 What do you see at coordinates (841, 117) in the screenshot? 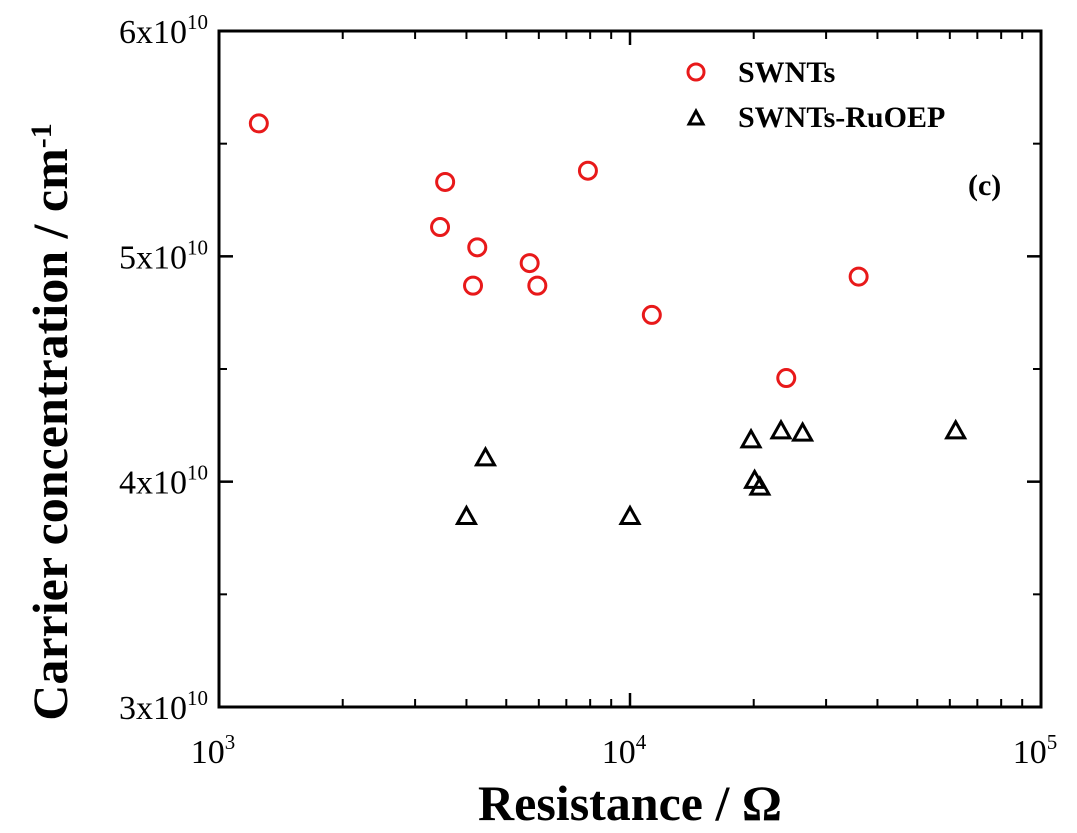
I see `legend-label-swnts-ruoep: SWNTs-RuOEP` at bounding box center [841, 117].